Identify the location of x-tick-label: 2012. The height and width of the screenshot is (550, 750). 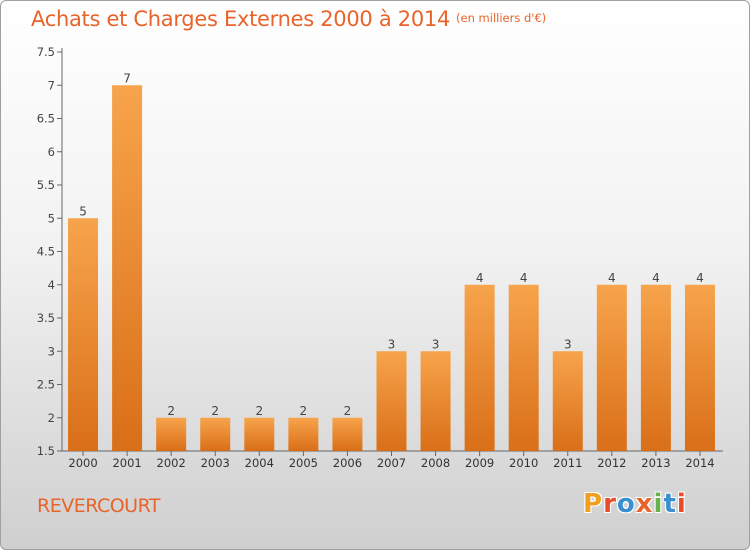
(611, 463).